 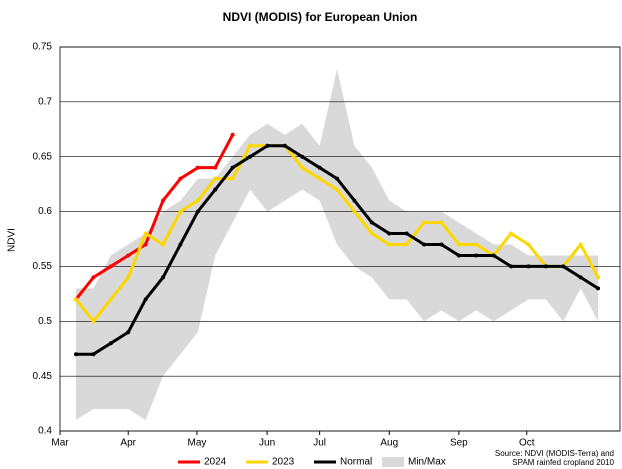 What do you see at coordinates (527, 443) in the screenshot?
I see `x-tick-label: Oct` at bounding box center [527, 443].